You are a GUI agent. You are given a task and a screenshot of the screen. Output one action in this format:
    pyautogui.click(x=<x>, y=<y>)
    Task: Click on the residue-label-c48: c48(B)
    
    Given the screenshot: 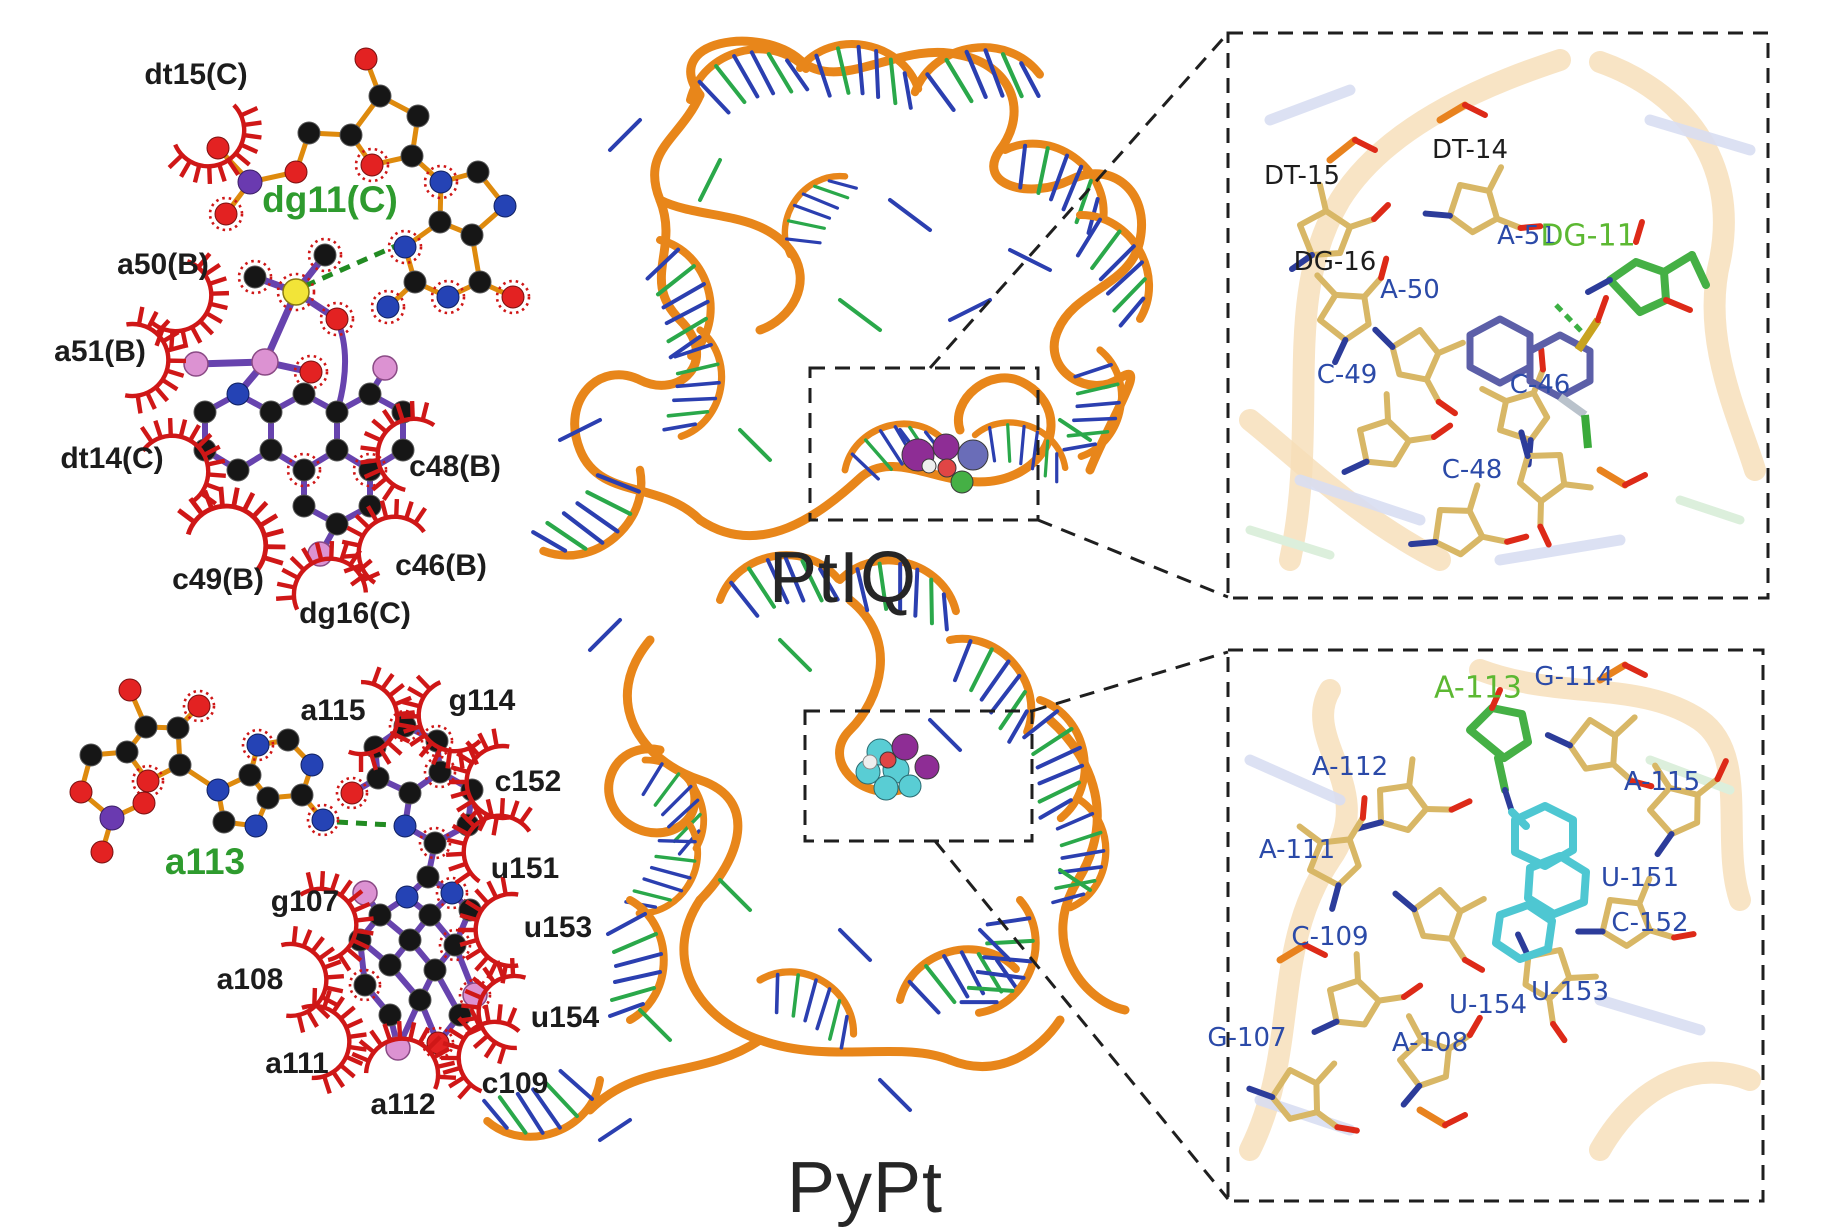 What is the action you would take?
    pyautogui.click(x=455, y=466)
    